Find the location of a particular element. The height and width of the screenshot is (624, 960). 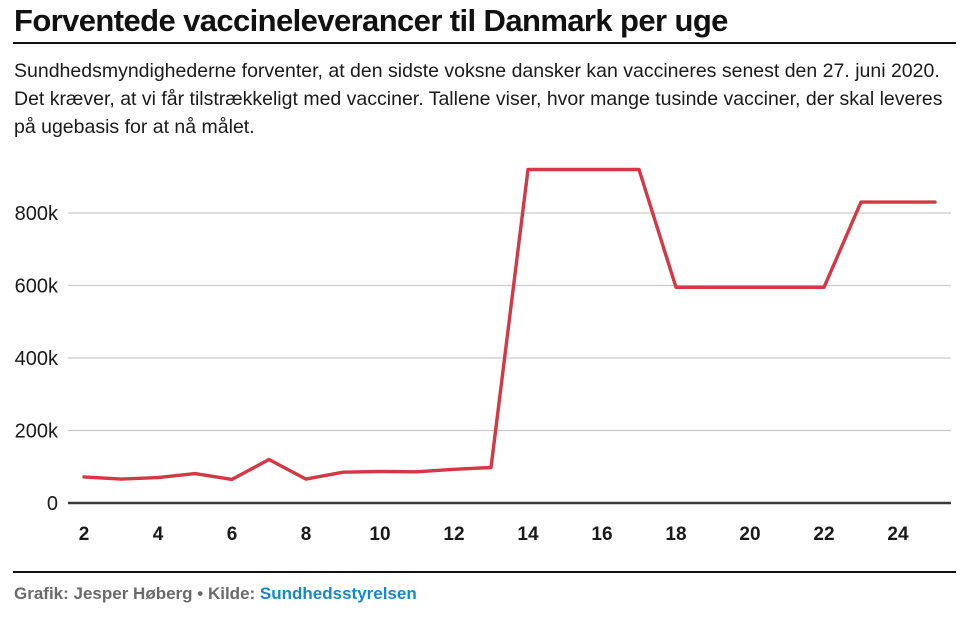

x-axis-tick-label: 20 is located at coordinates (749, 534).